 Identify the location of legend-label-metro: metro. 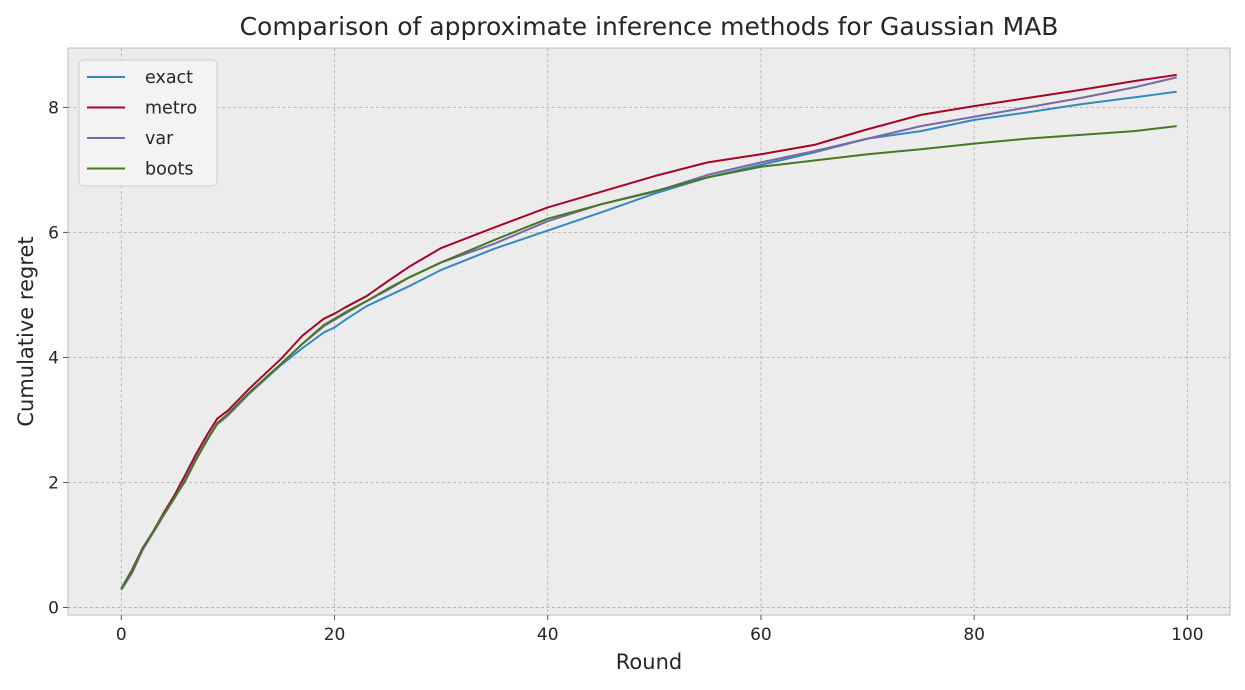
(171, 109).